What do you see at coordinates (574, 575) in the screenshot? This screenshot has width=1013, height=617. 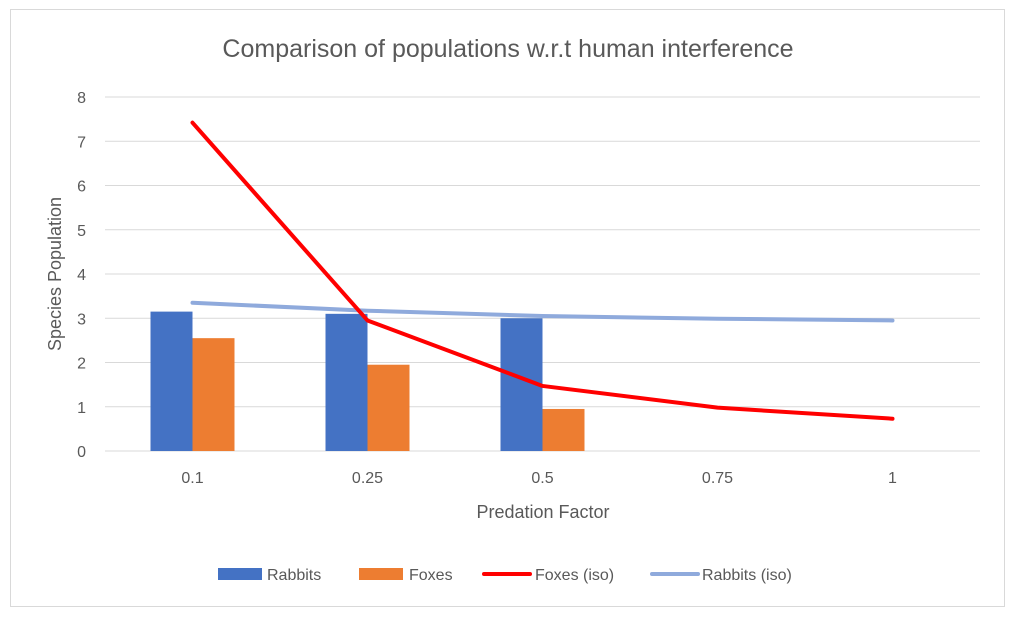 I see `legend-label-foxes-iso: Foxes (iso)` at bounding box center [574, 575].